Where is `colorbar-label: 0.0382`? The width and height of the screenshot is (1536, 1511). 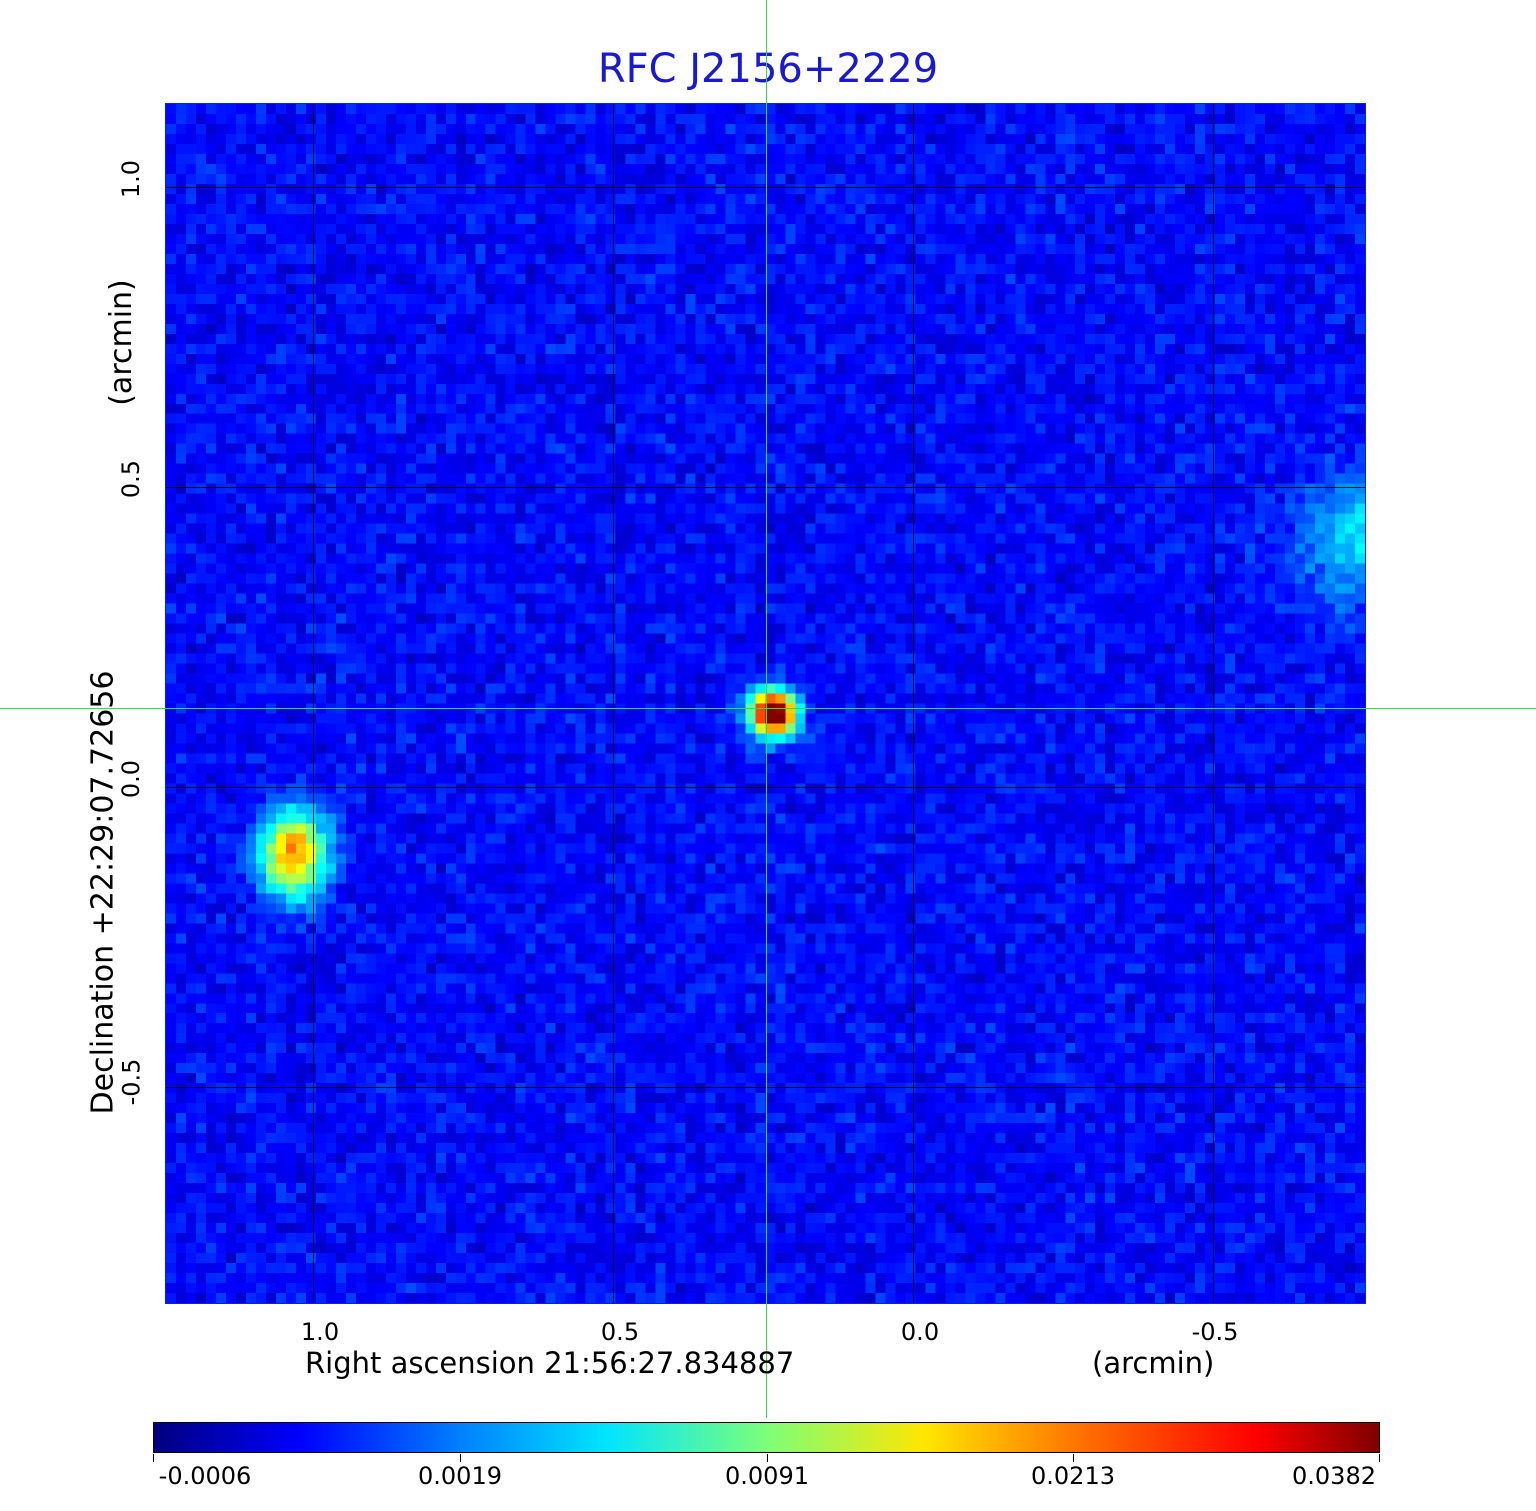 colorbar-label: 0.0382 is located at coordinates (1334, 1476).